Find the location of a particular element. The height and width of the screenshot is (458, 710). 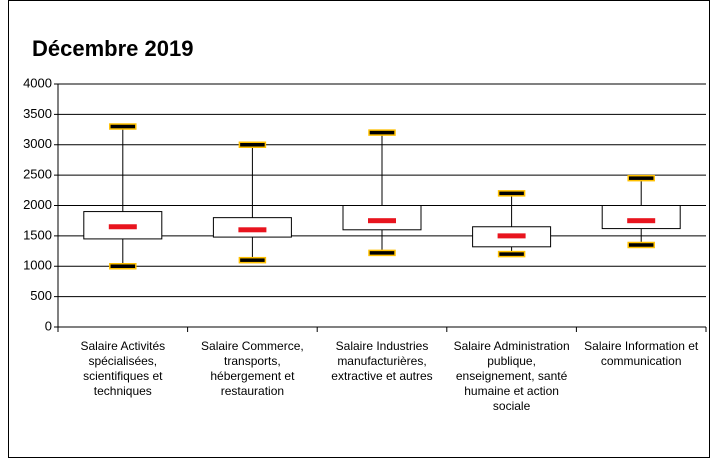

y-tick-label: 3500 is located at coordinates (37, 113).